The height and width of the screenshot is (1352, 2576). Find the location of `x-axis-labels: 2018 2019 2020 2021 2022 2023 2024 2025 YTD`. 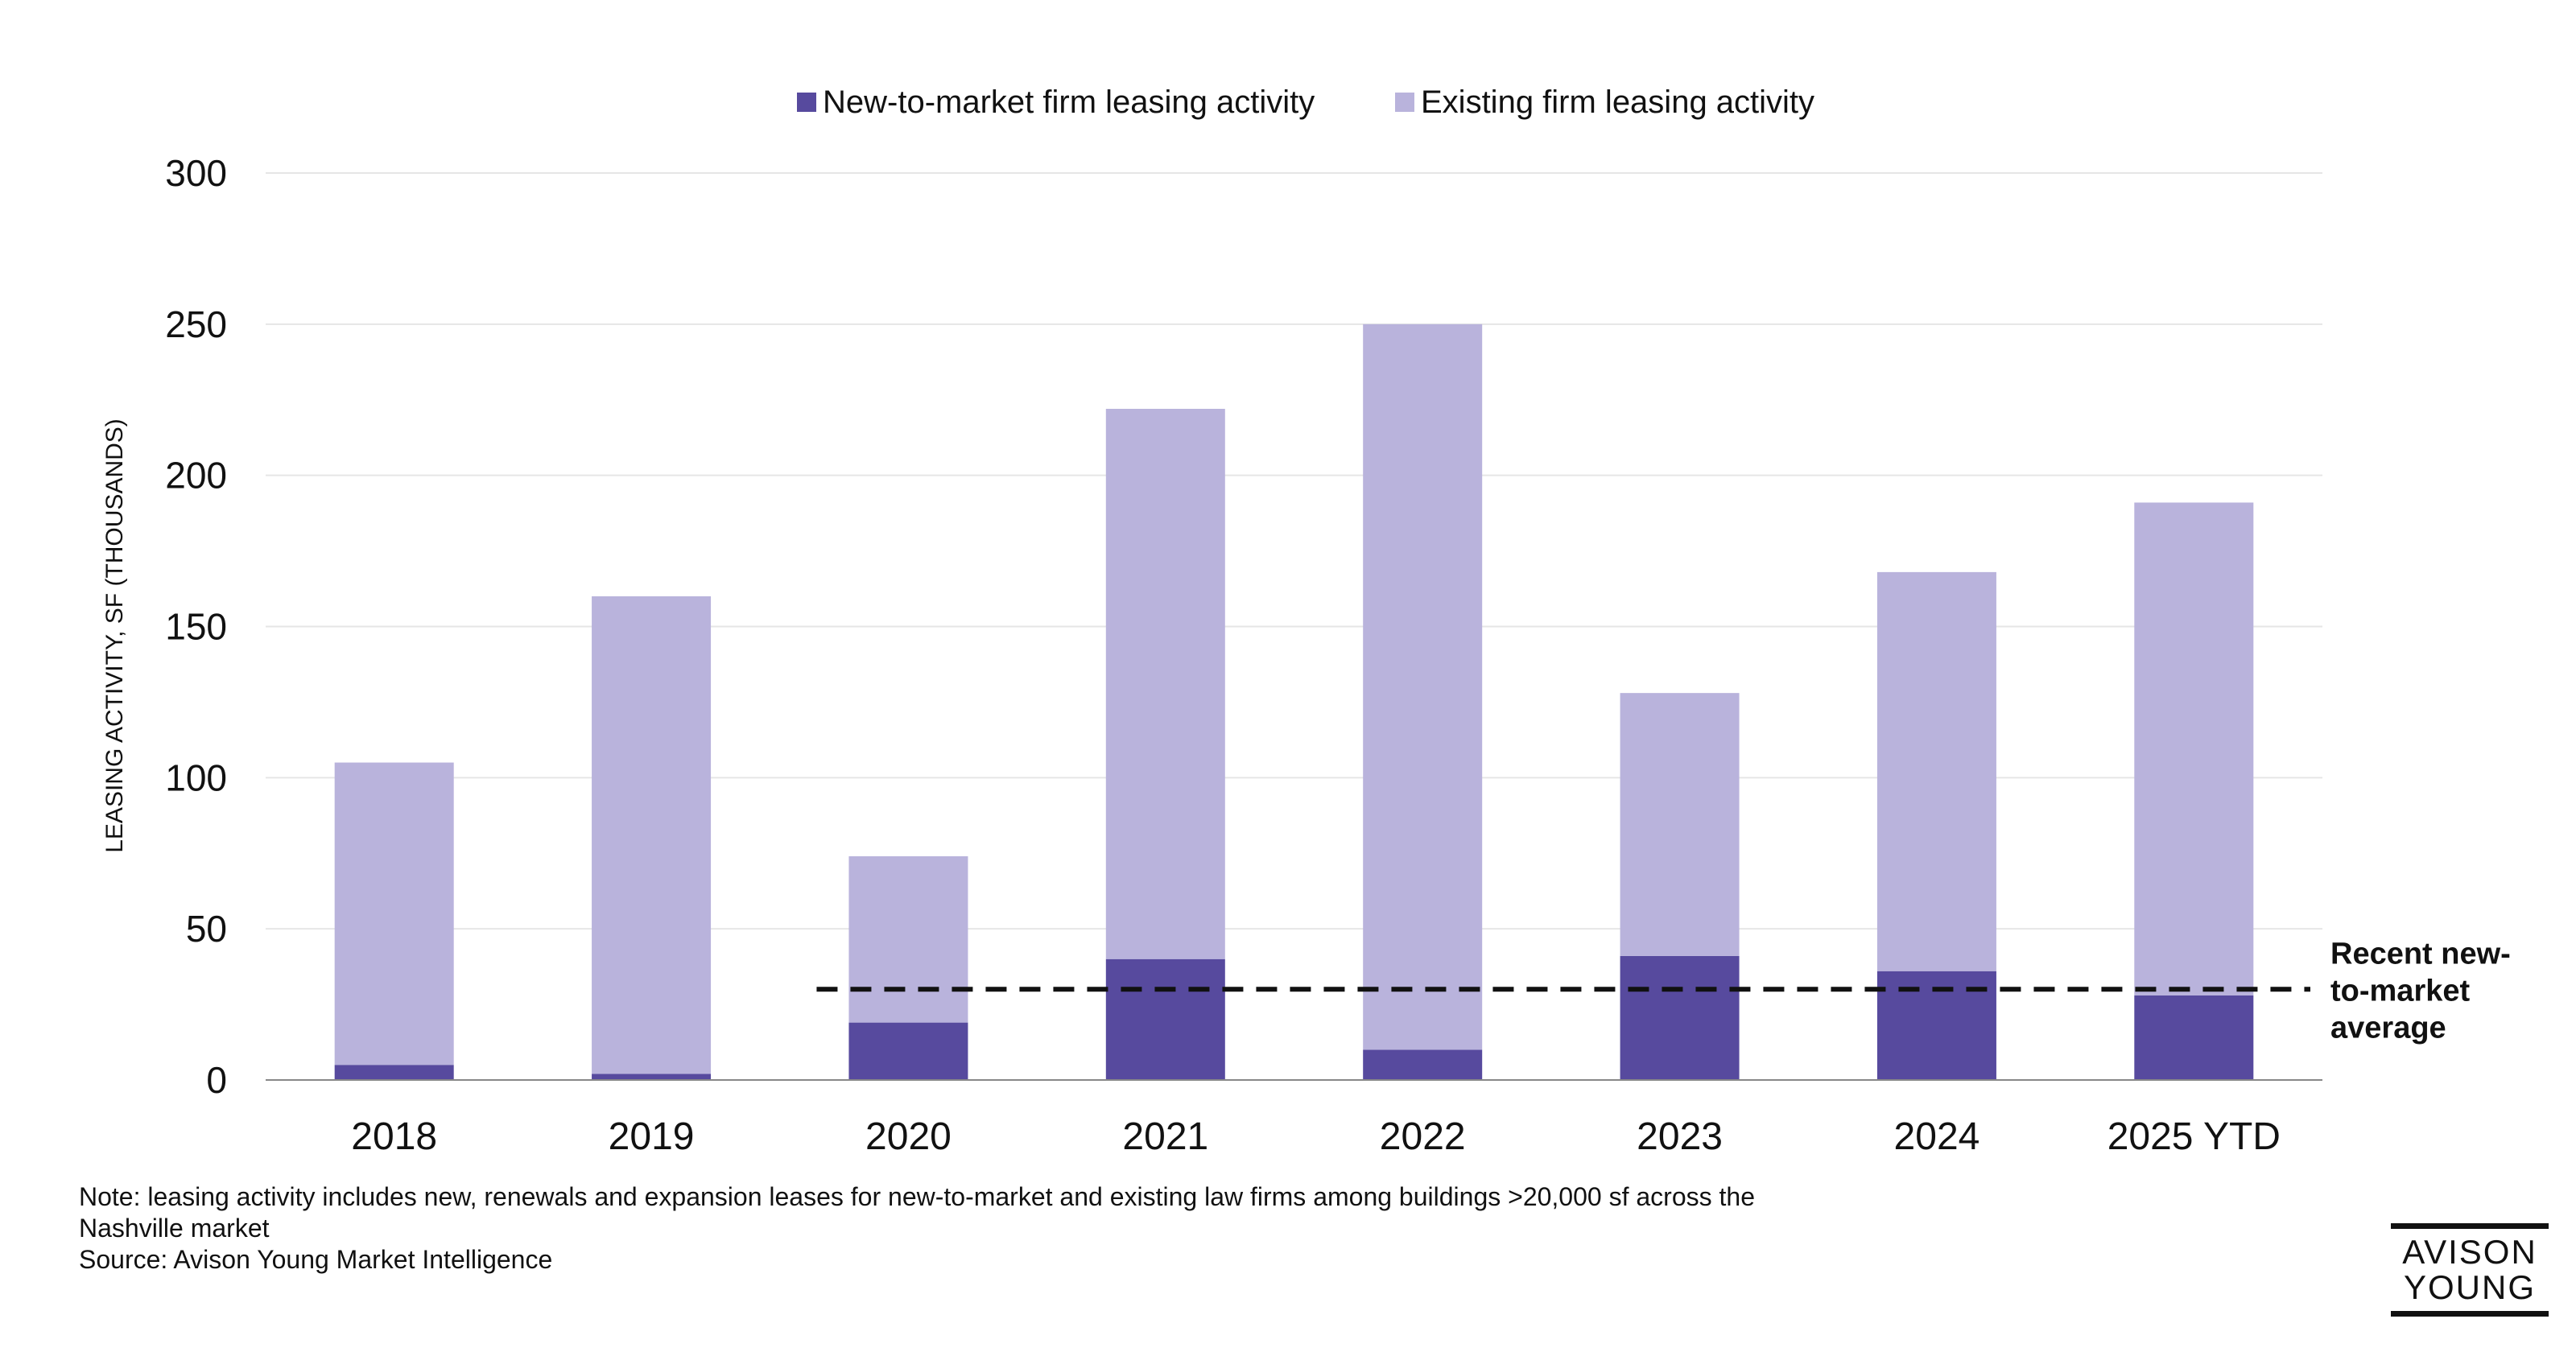

x-axis-labels: 2018 2019 2020 2021 2022 2023 2024 2025 YTD is located at coordinates (1316, 1136).